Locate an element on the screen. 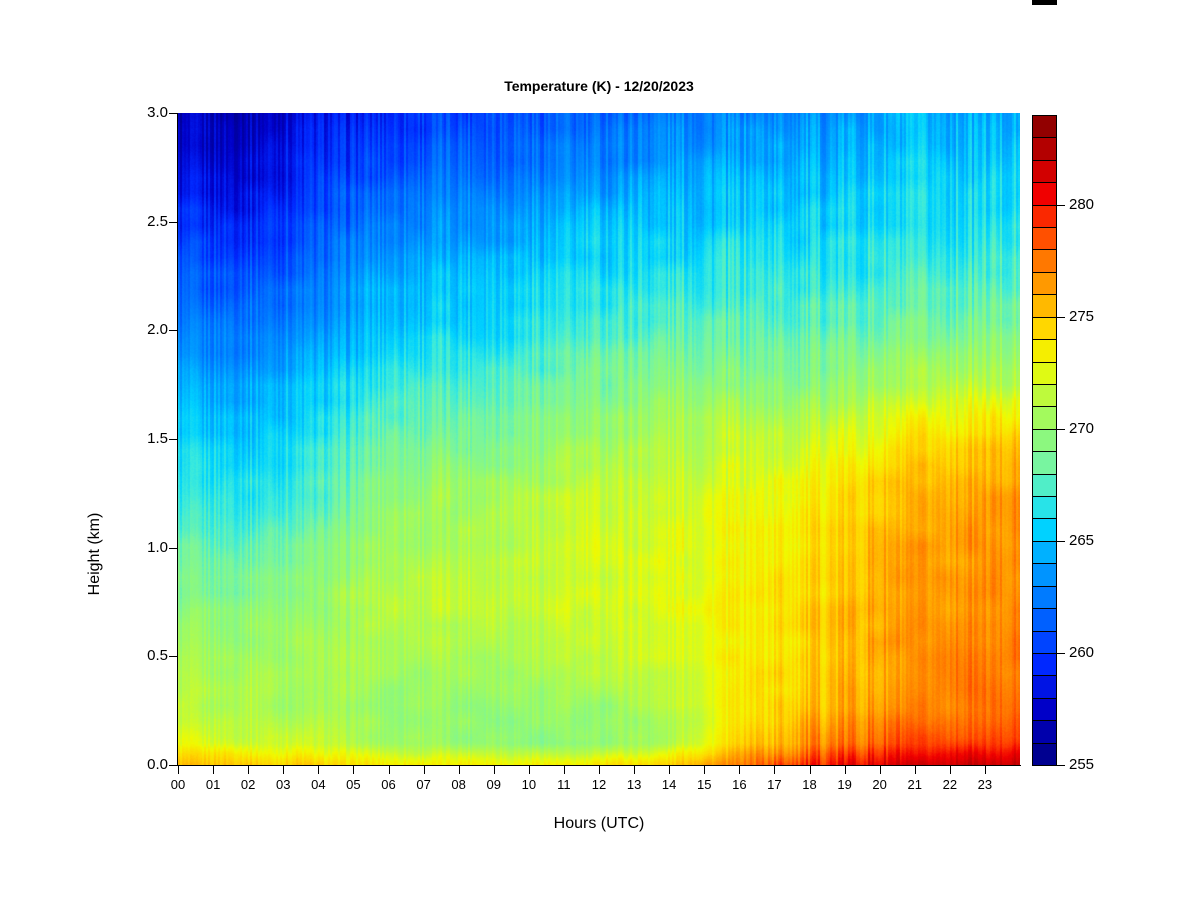  y-tick-label: 2.5 is located at coordinates (157, 221).